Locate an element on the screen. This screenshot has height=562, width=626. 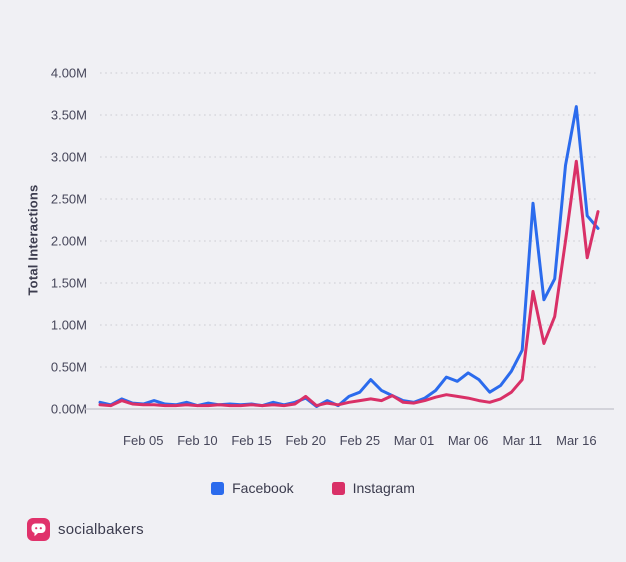
x-tick-label: Feb 20 is located at coordinates (305, 440).